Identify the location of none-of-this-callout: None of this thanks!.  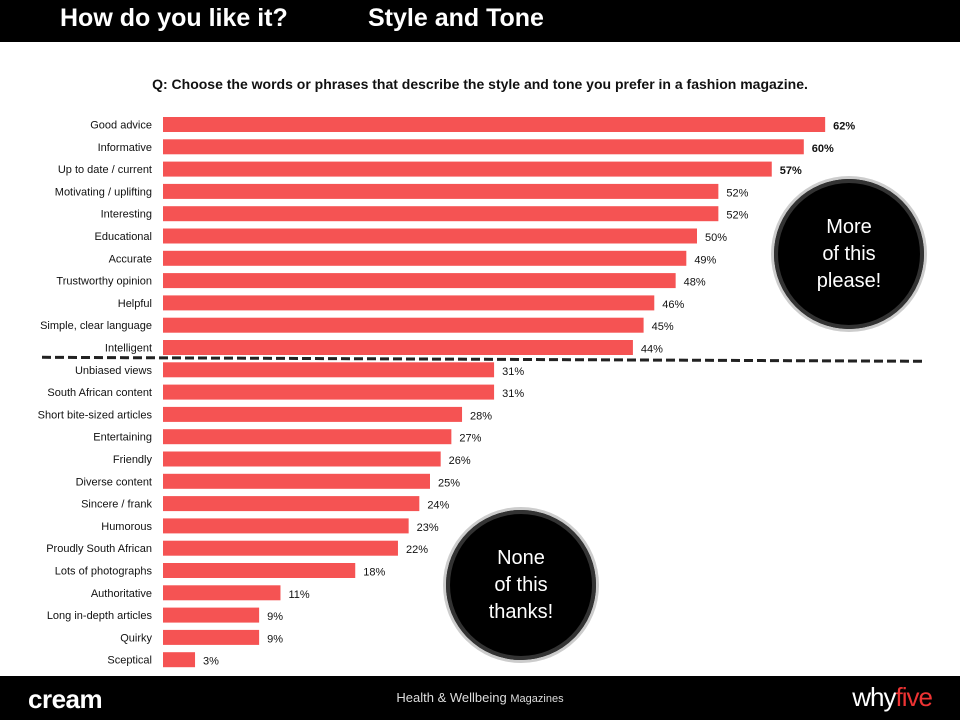
(521, 585).